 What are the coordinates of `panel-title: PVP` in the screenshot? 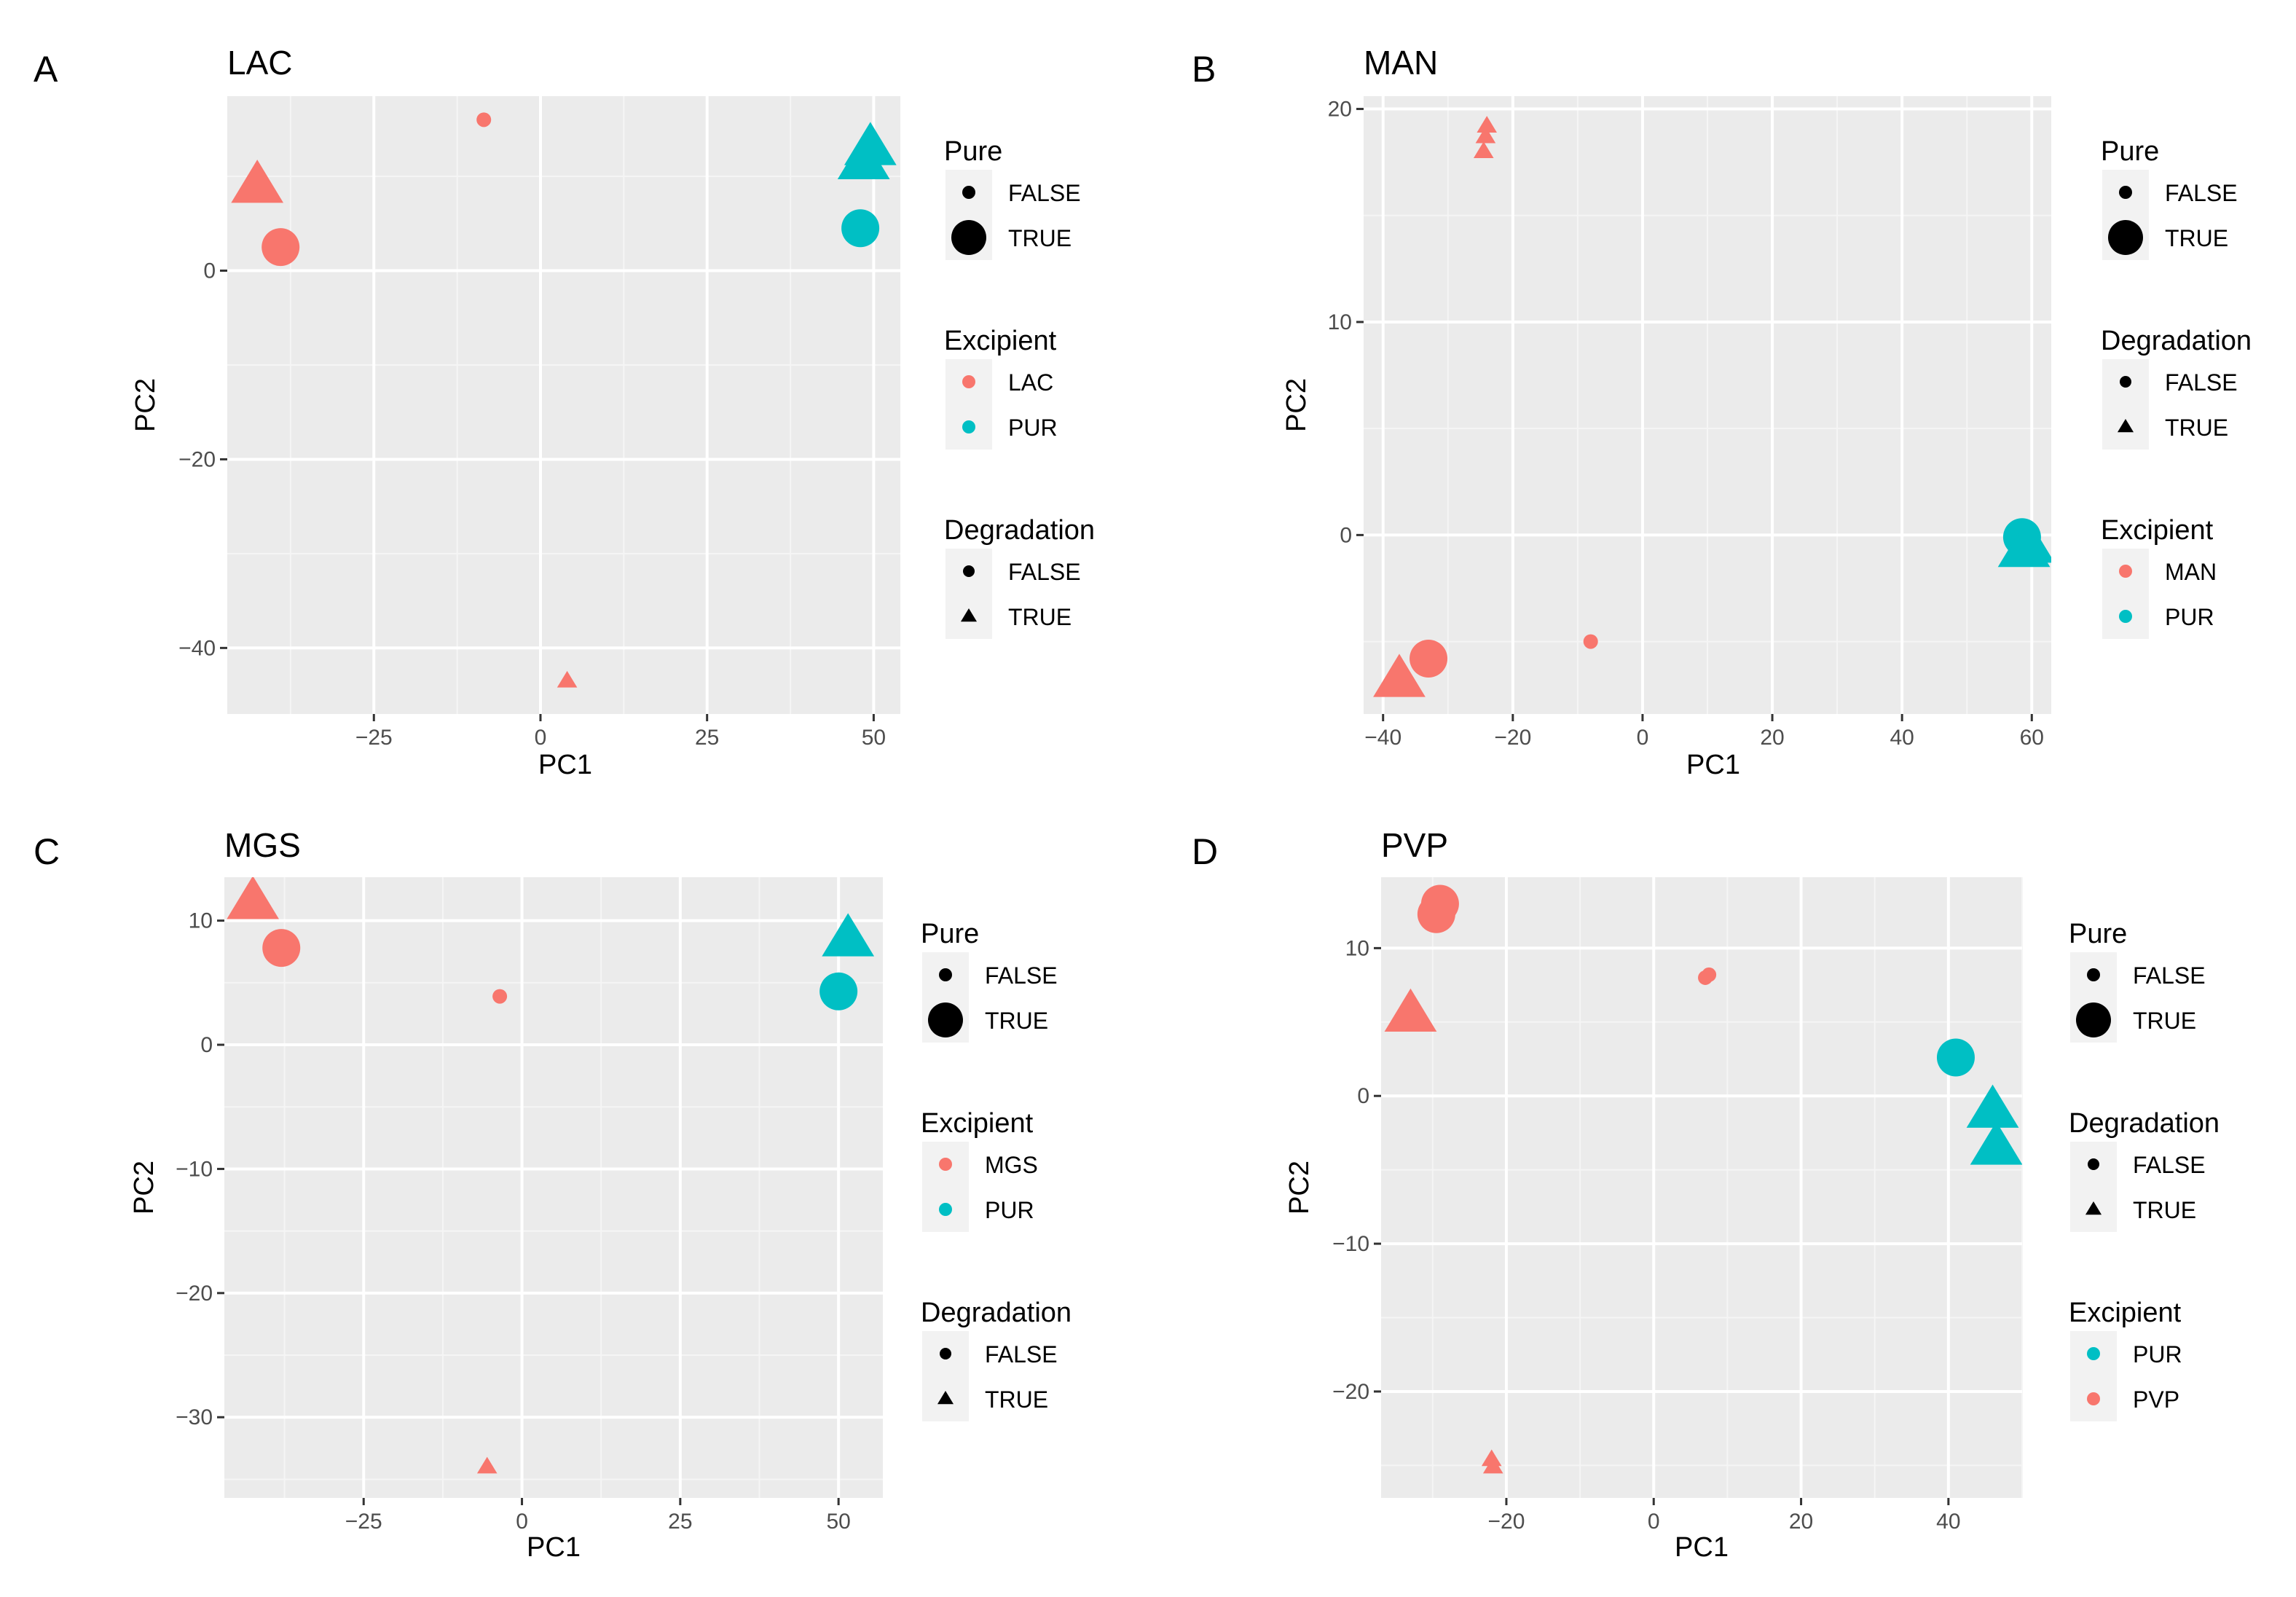 It's located at (1414, 845).